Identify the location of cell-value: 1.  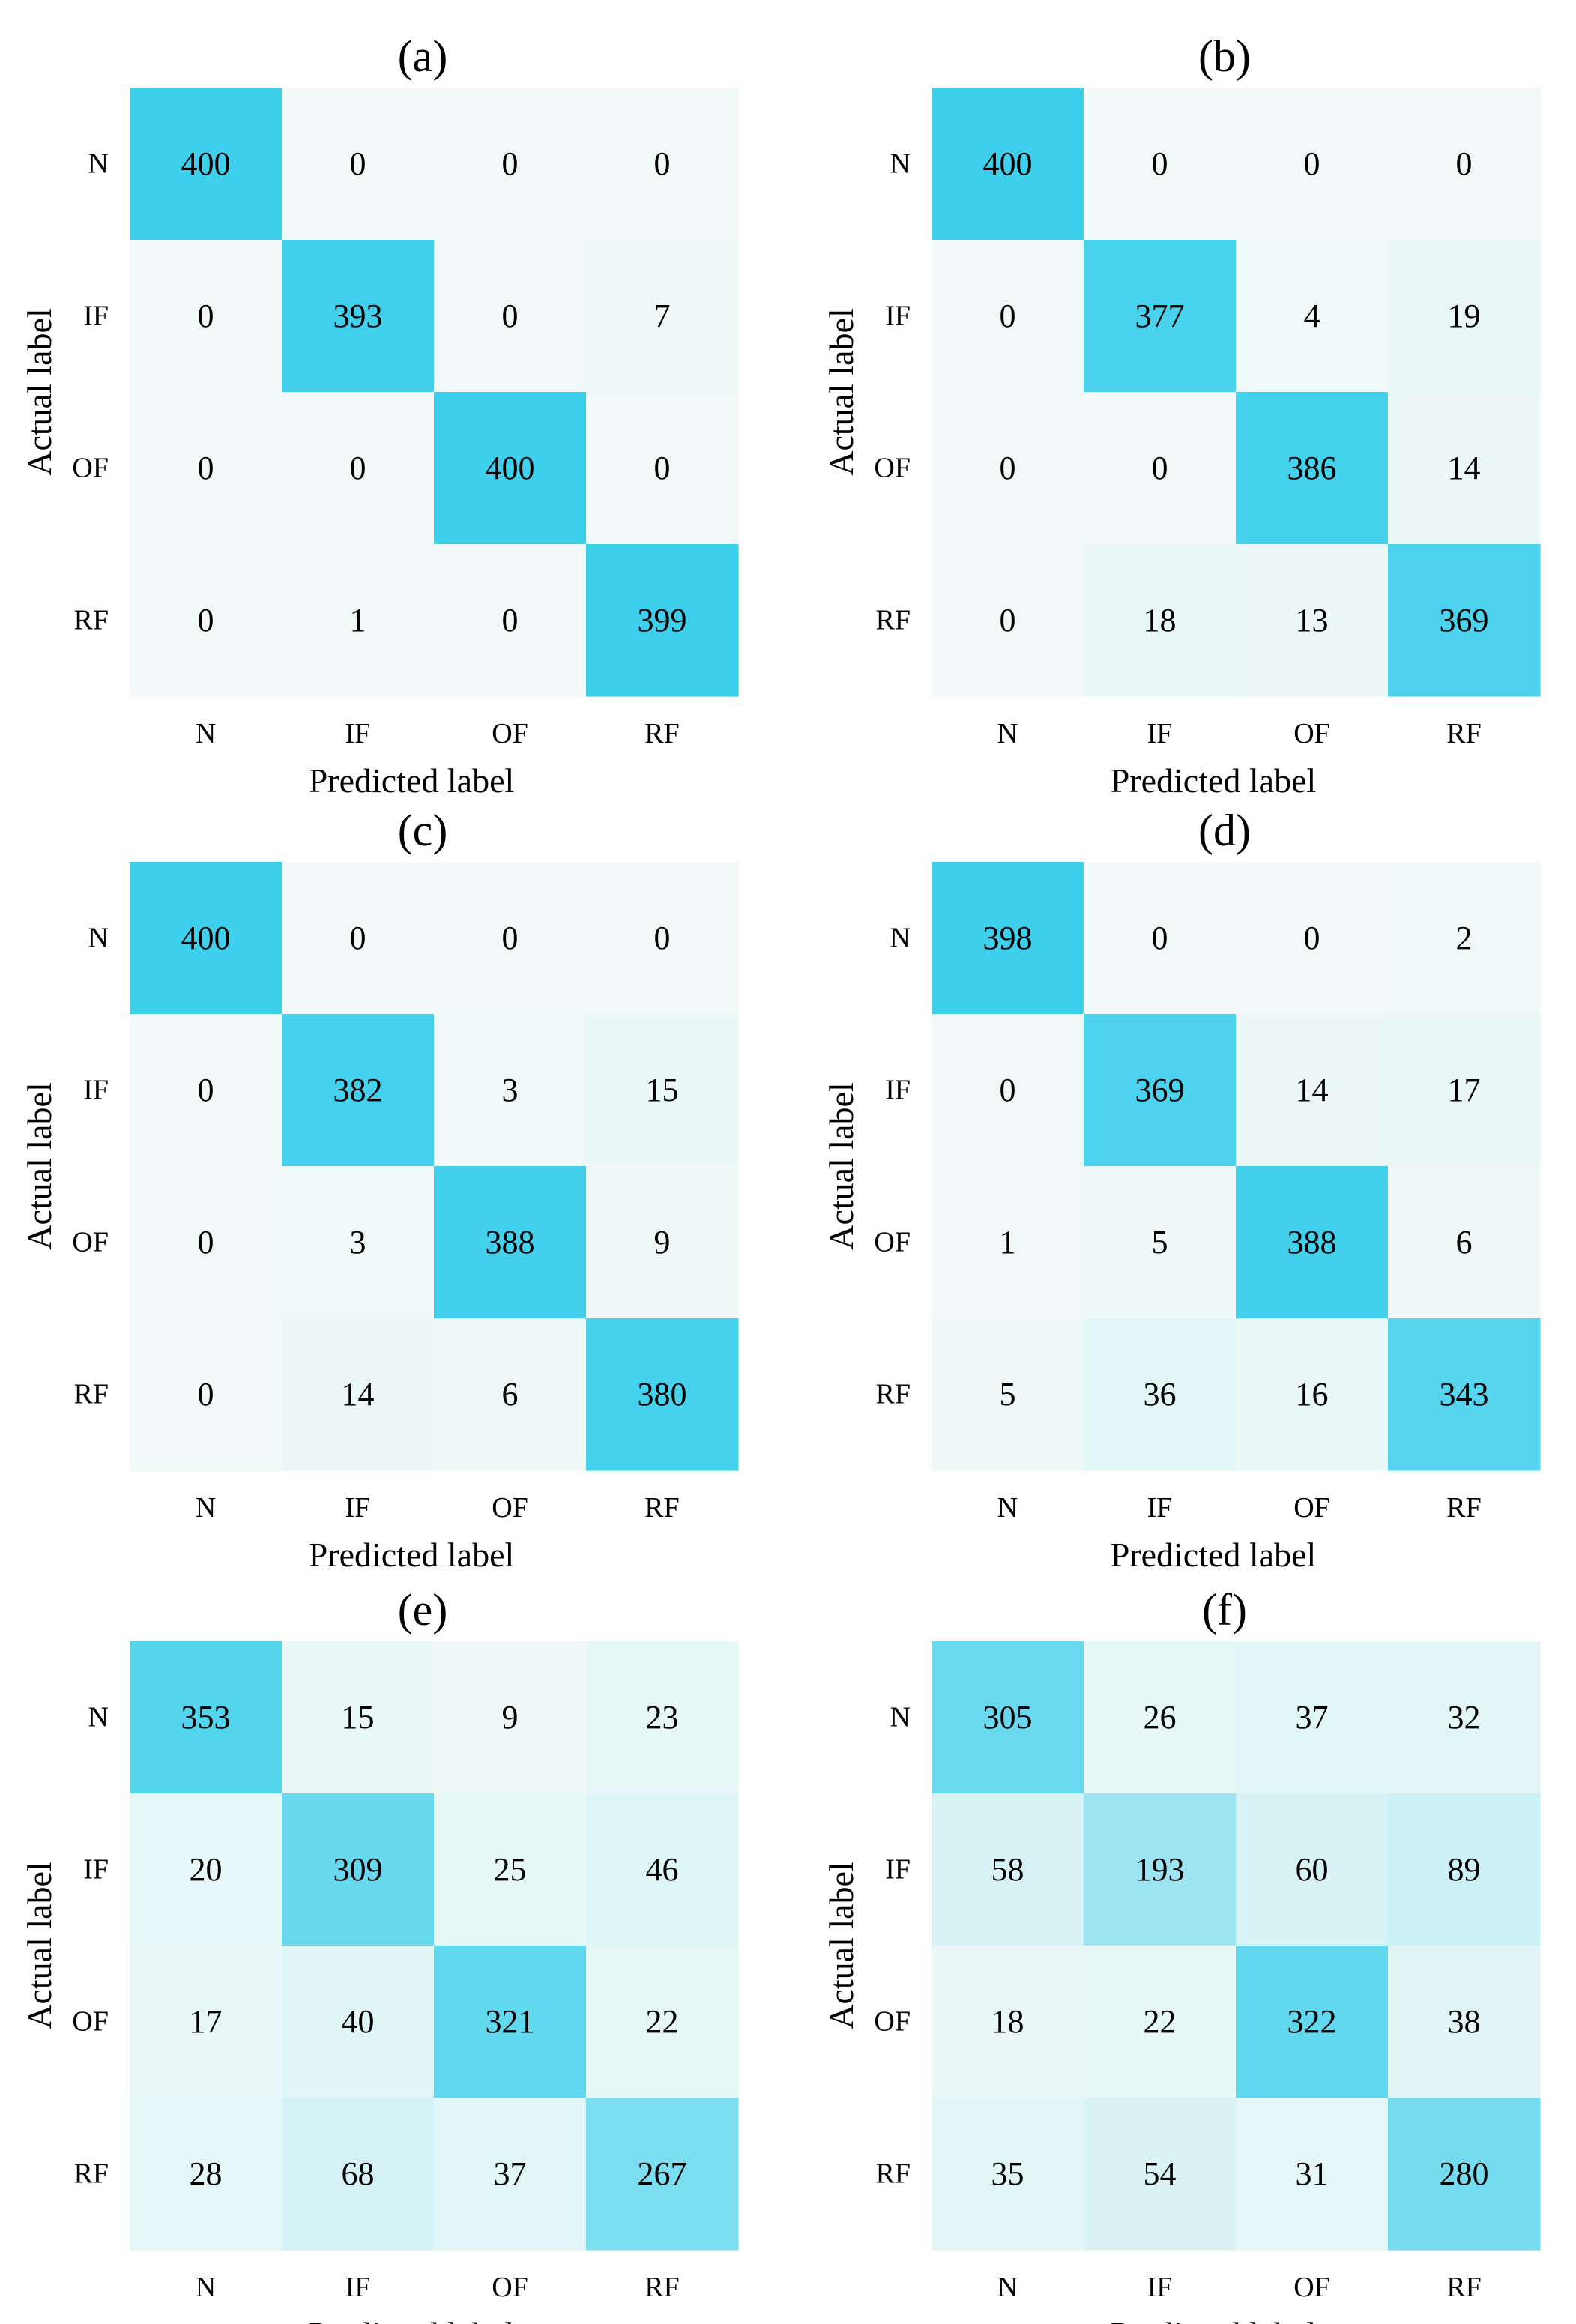
(358, 620).